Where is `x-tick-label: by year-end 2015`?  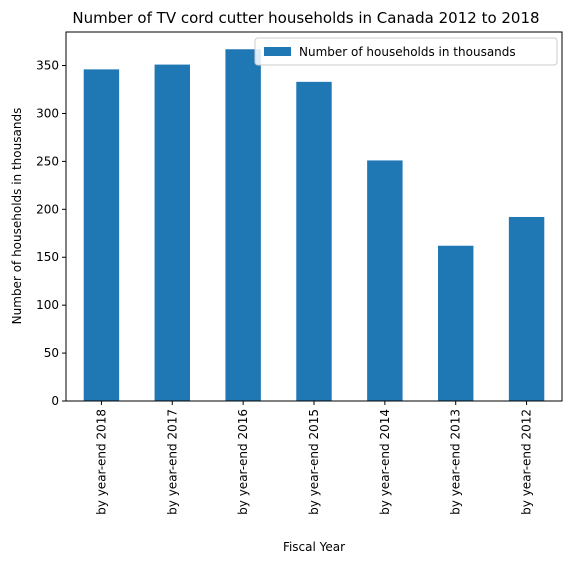 x-tick-label: by year-end 2015 is located at coordinates (314, 462).